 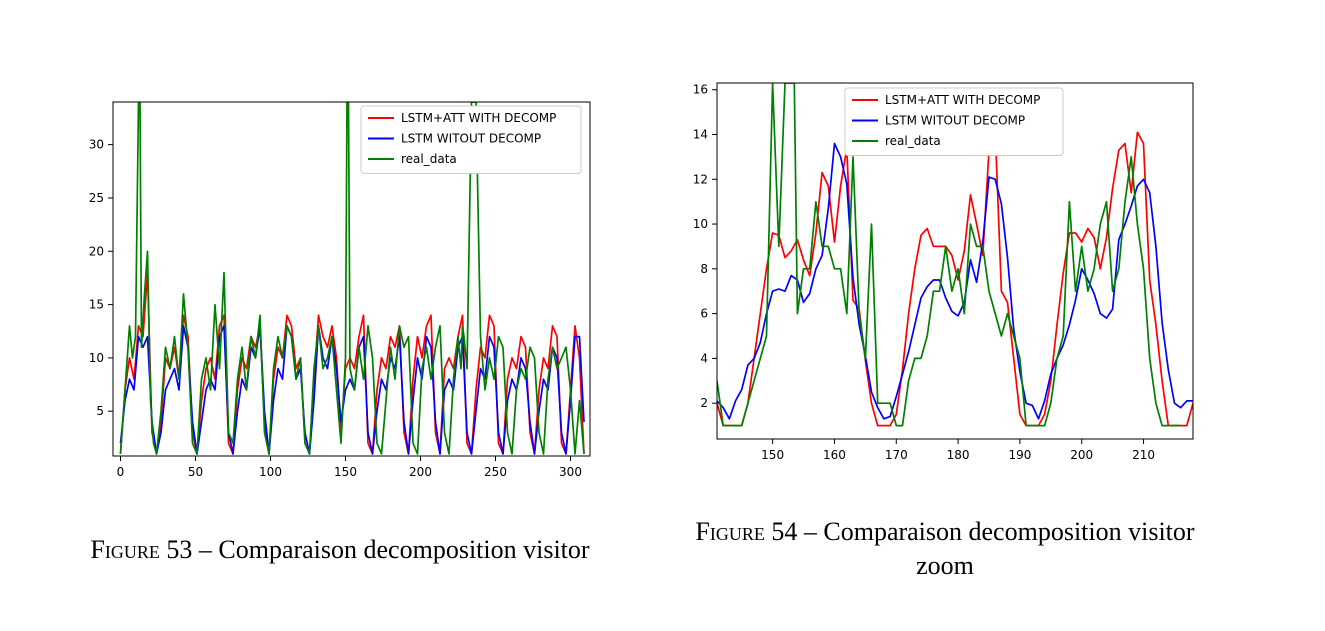 I want to click on y-tick-label: 16, so click(x=700, y=90).